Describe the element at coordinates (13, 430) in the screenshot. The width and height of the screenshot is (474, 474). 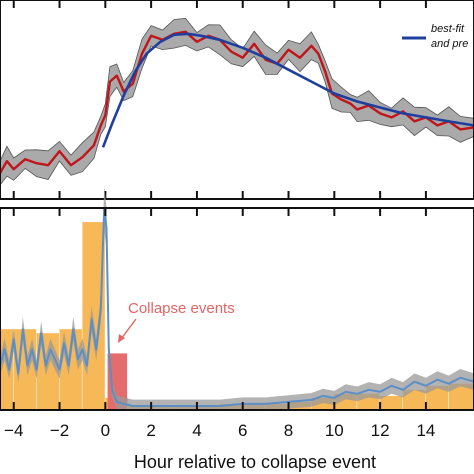
I see `x-tick-label: −4` at that location.